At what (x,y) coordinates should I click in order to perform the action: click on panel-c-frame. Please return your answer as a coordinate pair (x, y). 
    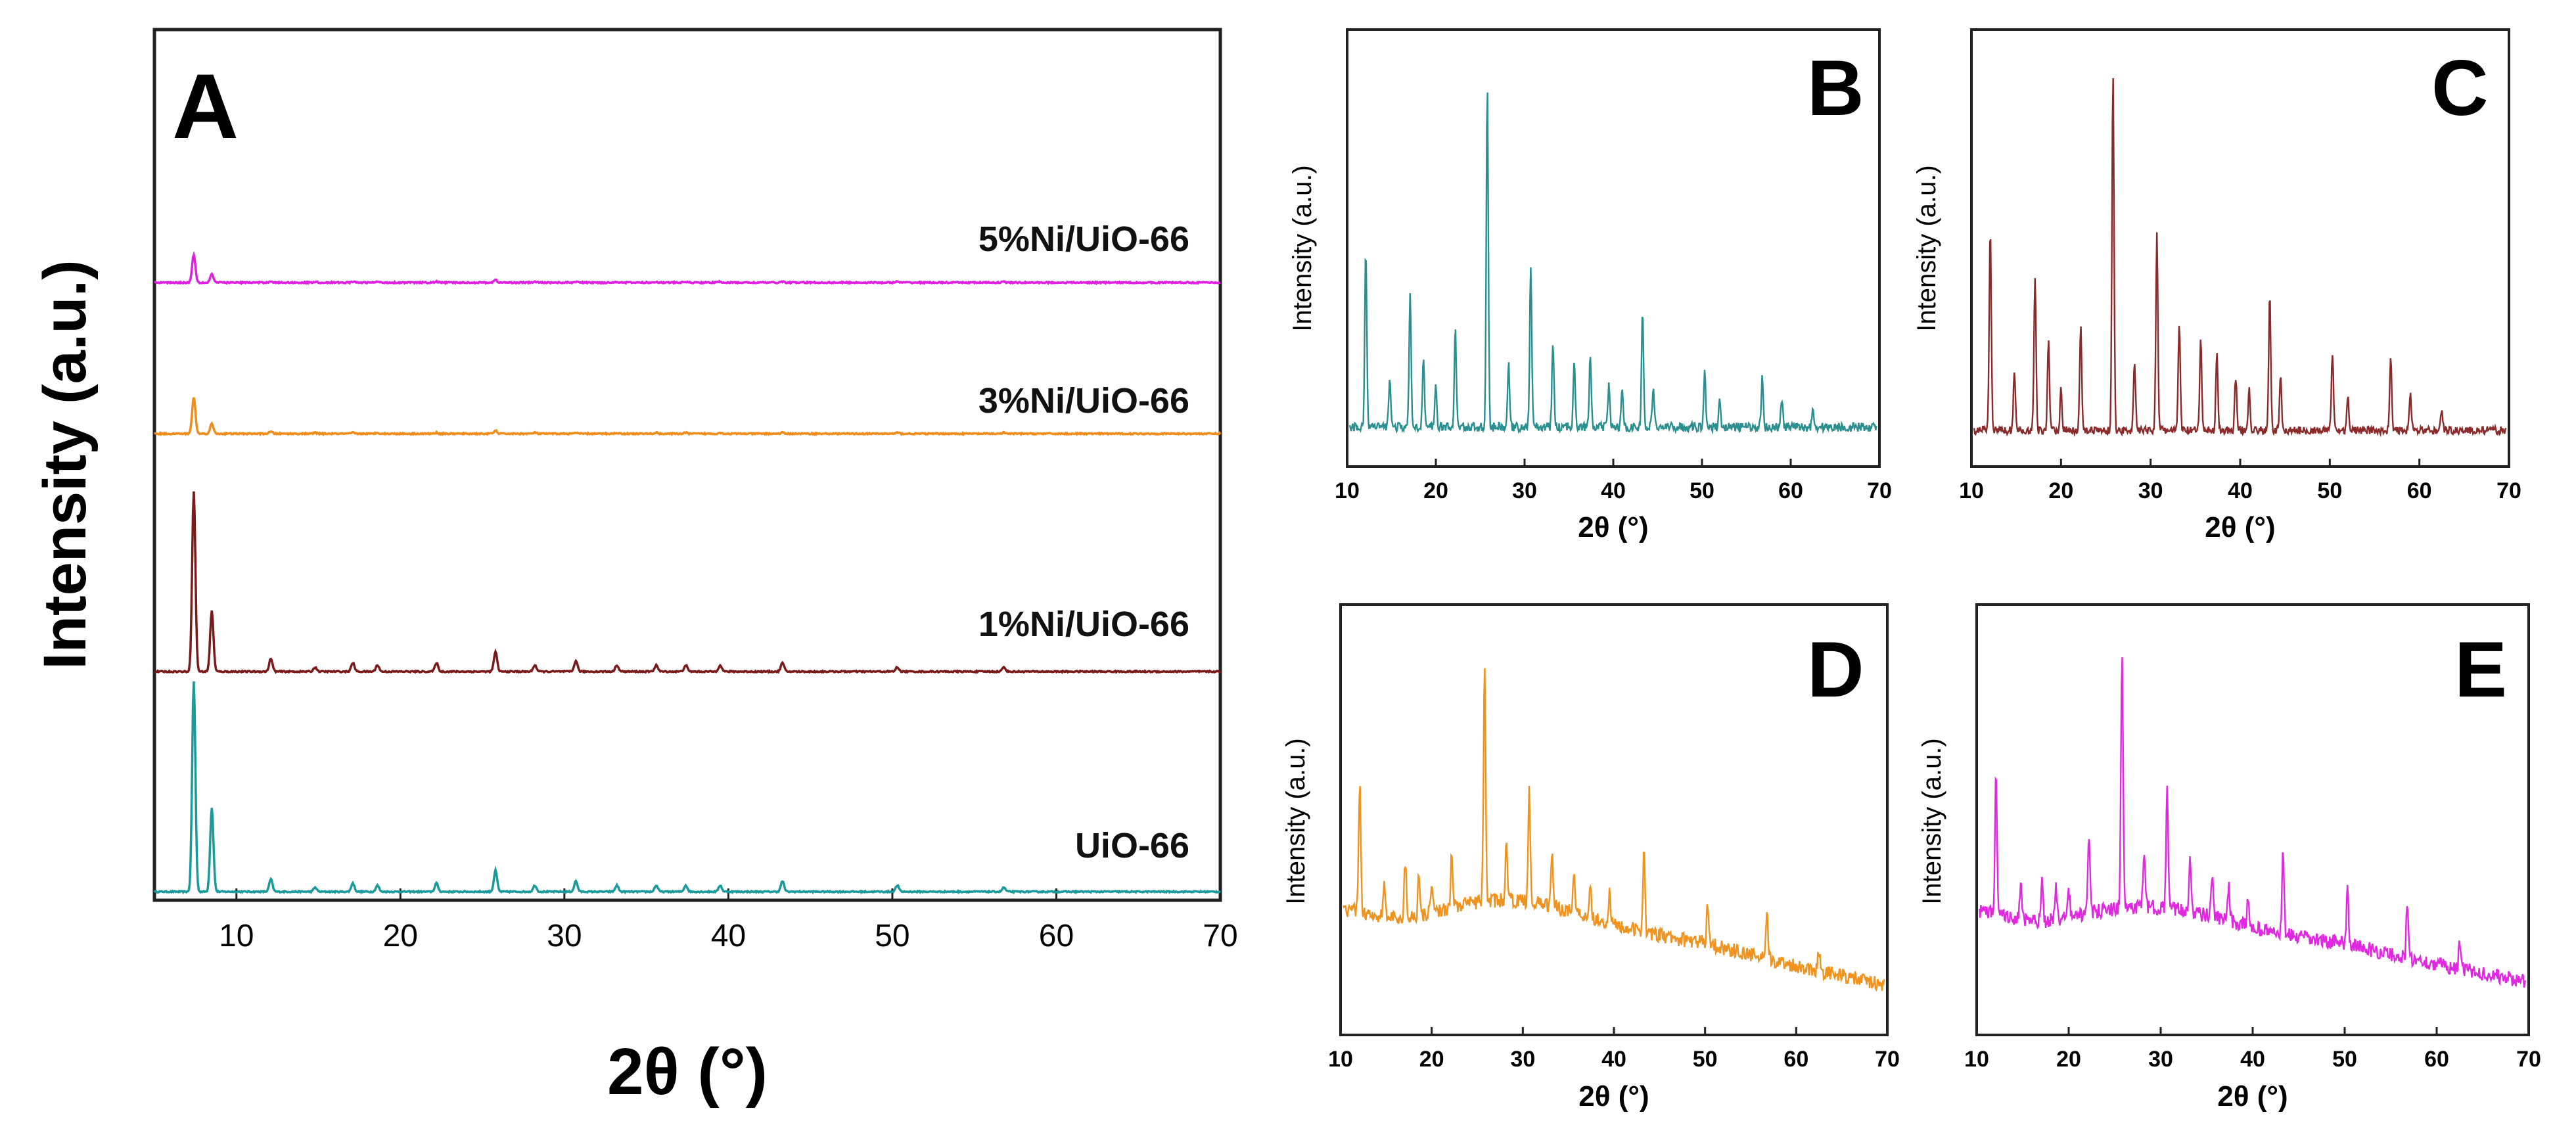
    Looking at the image, I should click on (2240, 248).